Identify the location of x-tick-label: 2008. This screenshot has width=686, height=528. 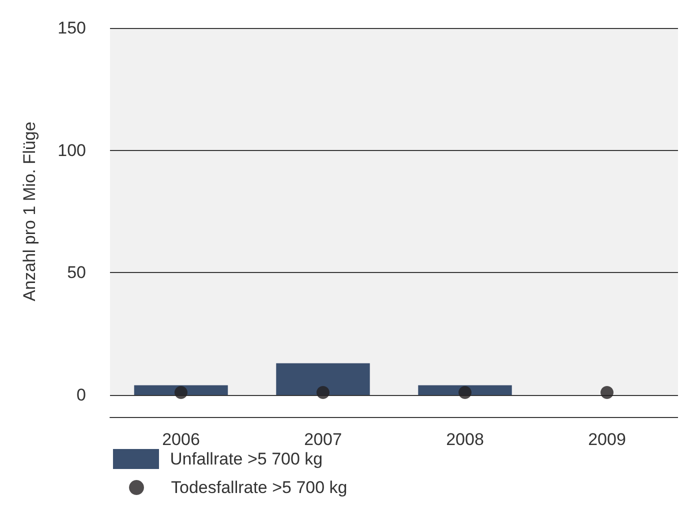
(465, 439).